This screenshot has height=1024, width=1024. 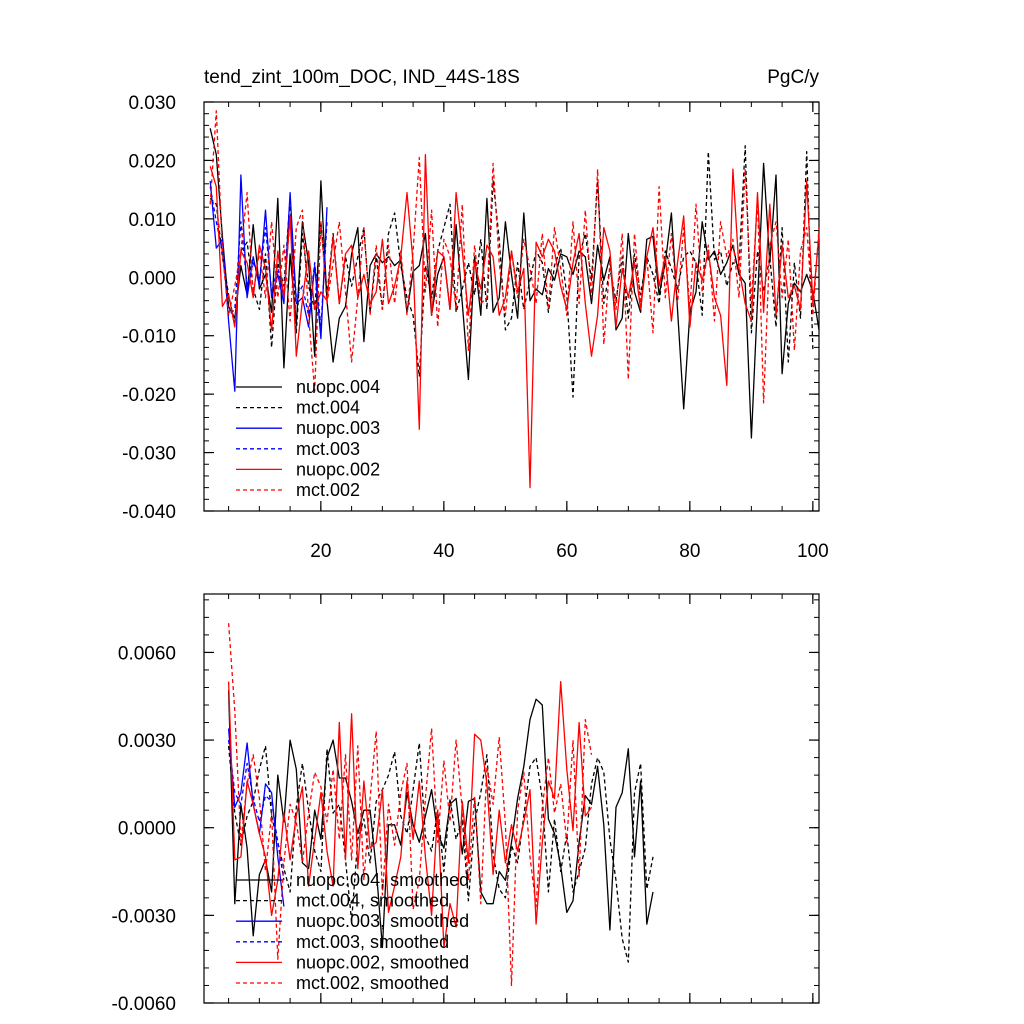 What do you see at coordinates (382, 880) in the screenshot?
I see `legend-label: nuopc.004, smoothed` at bounding box center [382, 880].